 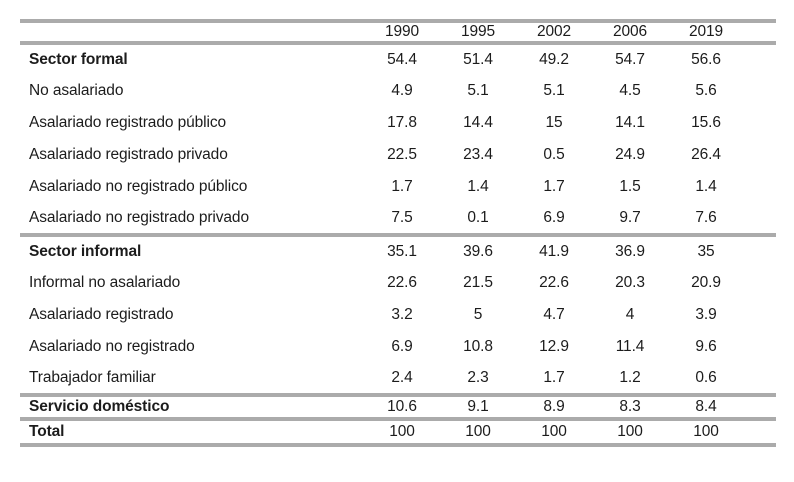 What do you see at coordinates (402, 406) in the screenshot?
I see `cell-value: 10.6` at bounding box center [402, 406].